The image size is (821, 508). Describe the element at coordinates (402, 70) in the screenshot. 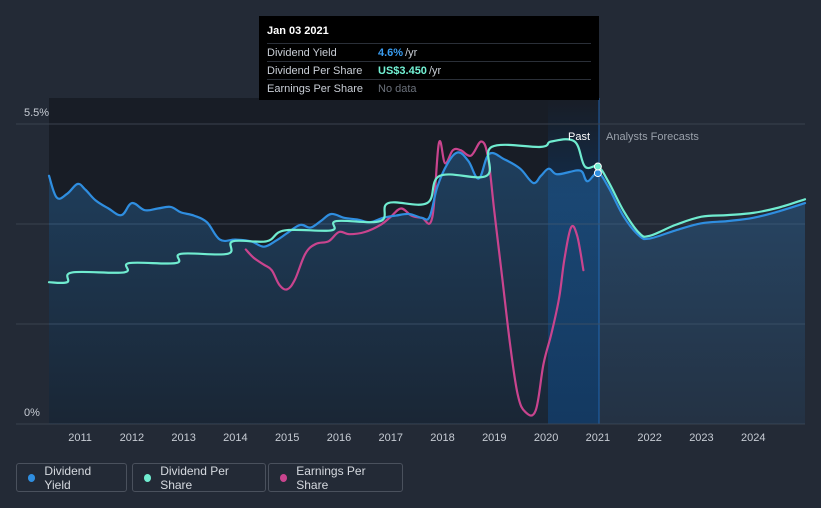

I see `tooltip-value: US$3.450` at that location.